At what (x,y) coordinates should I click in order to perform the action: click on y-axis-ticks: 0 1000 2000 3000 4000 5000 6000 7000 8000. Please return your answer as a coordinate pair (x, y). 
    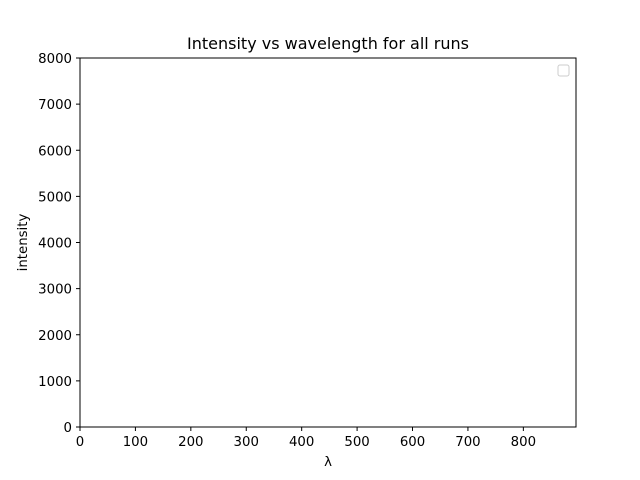
    Looking at the image, I should click on (59, 244).